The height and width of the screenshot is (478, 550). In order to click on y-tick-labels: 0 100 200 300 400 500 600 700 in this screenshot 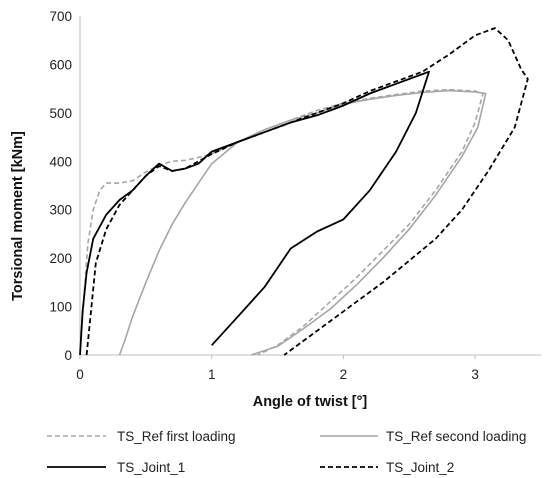, I will do `click(60, 186)`.